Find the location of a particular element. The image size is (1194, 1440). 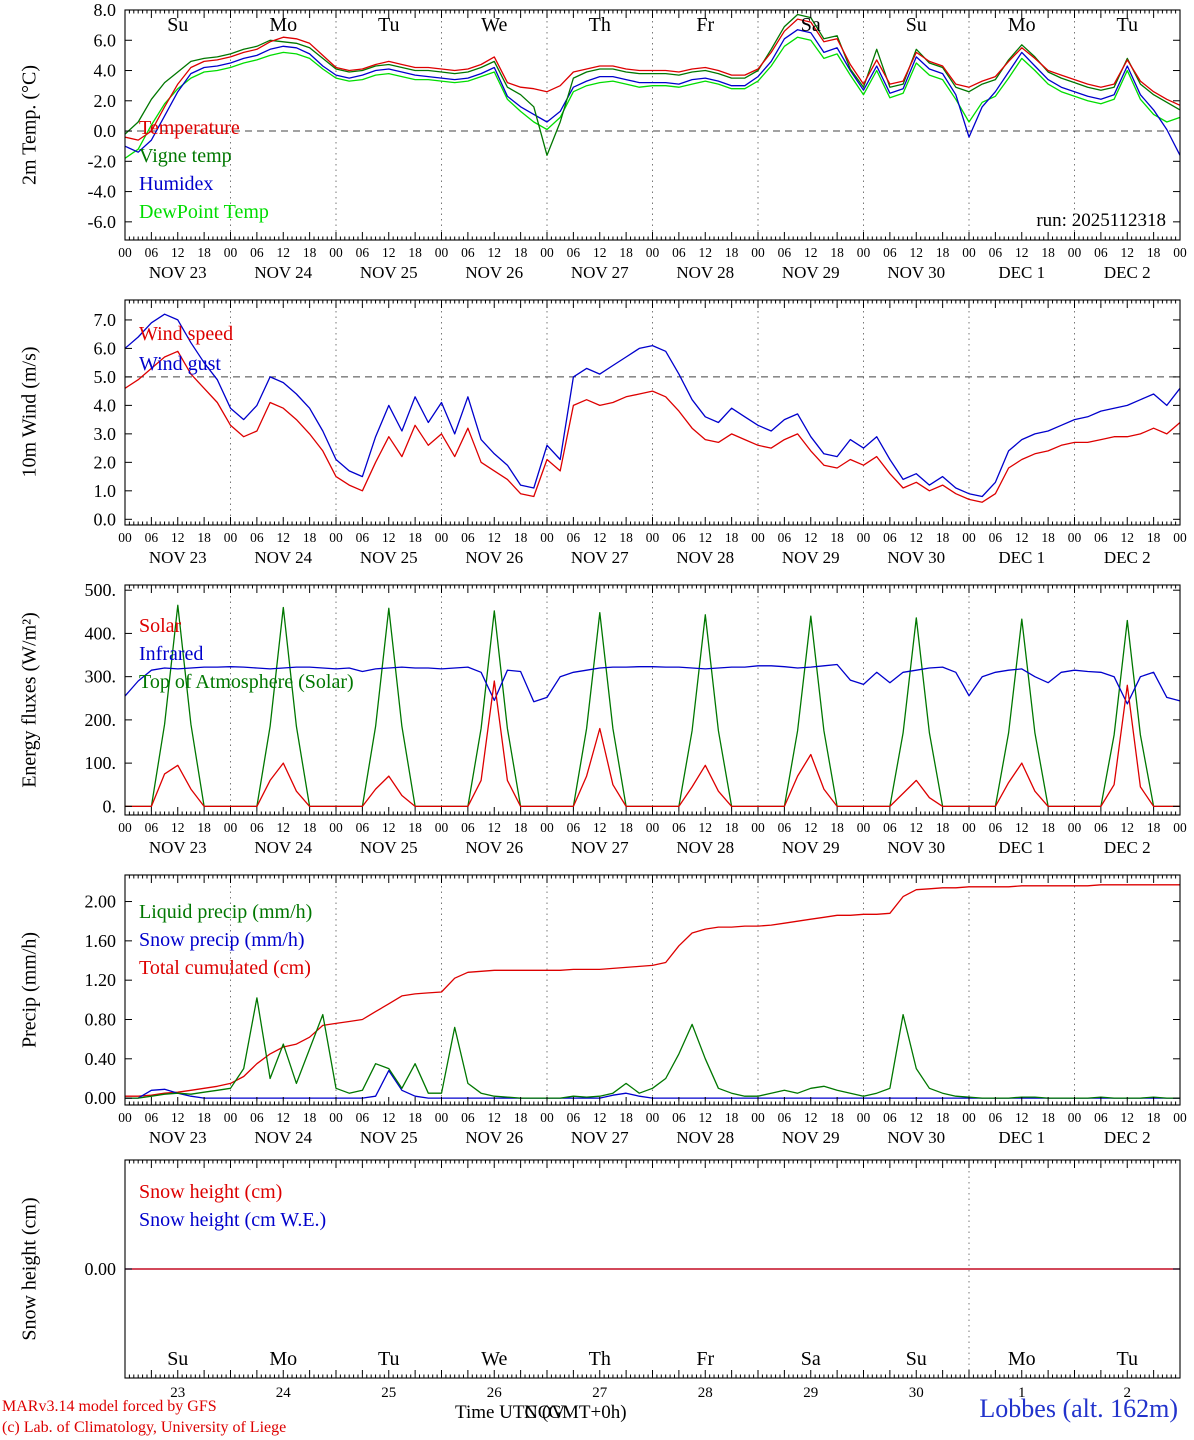

legend-wind-gust: Wind gust is located at coordinates (180, 364).